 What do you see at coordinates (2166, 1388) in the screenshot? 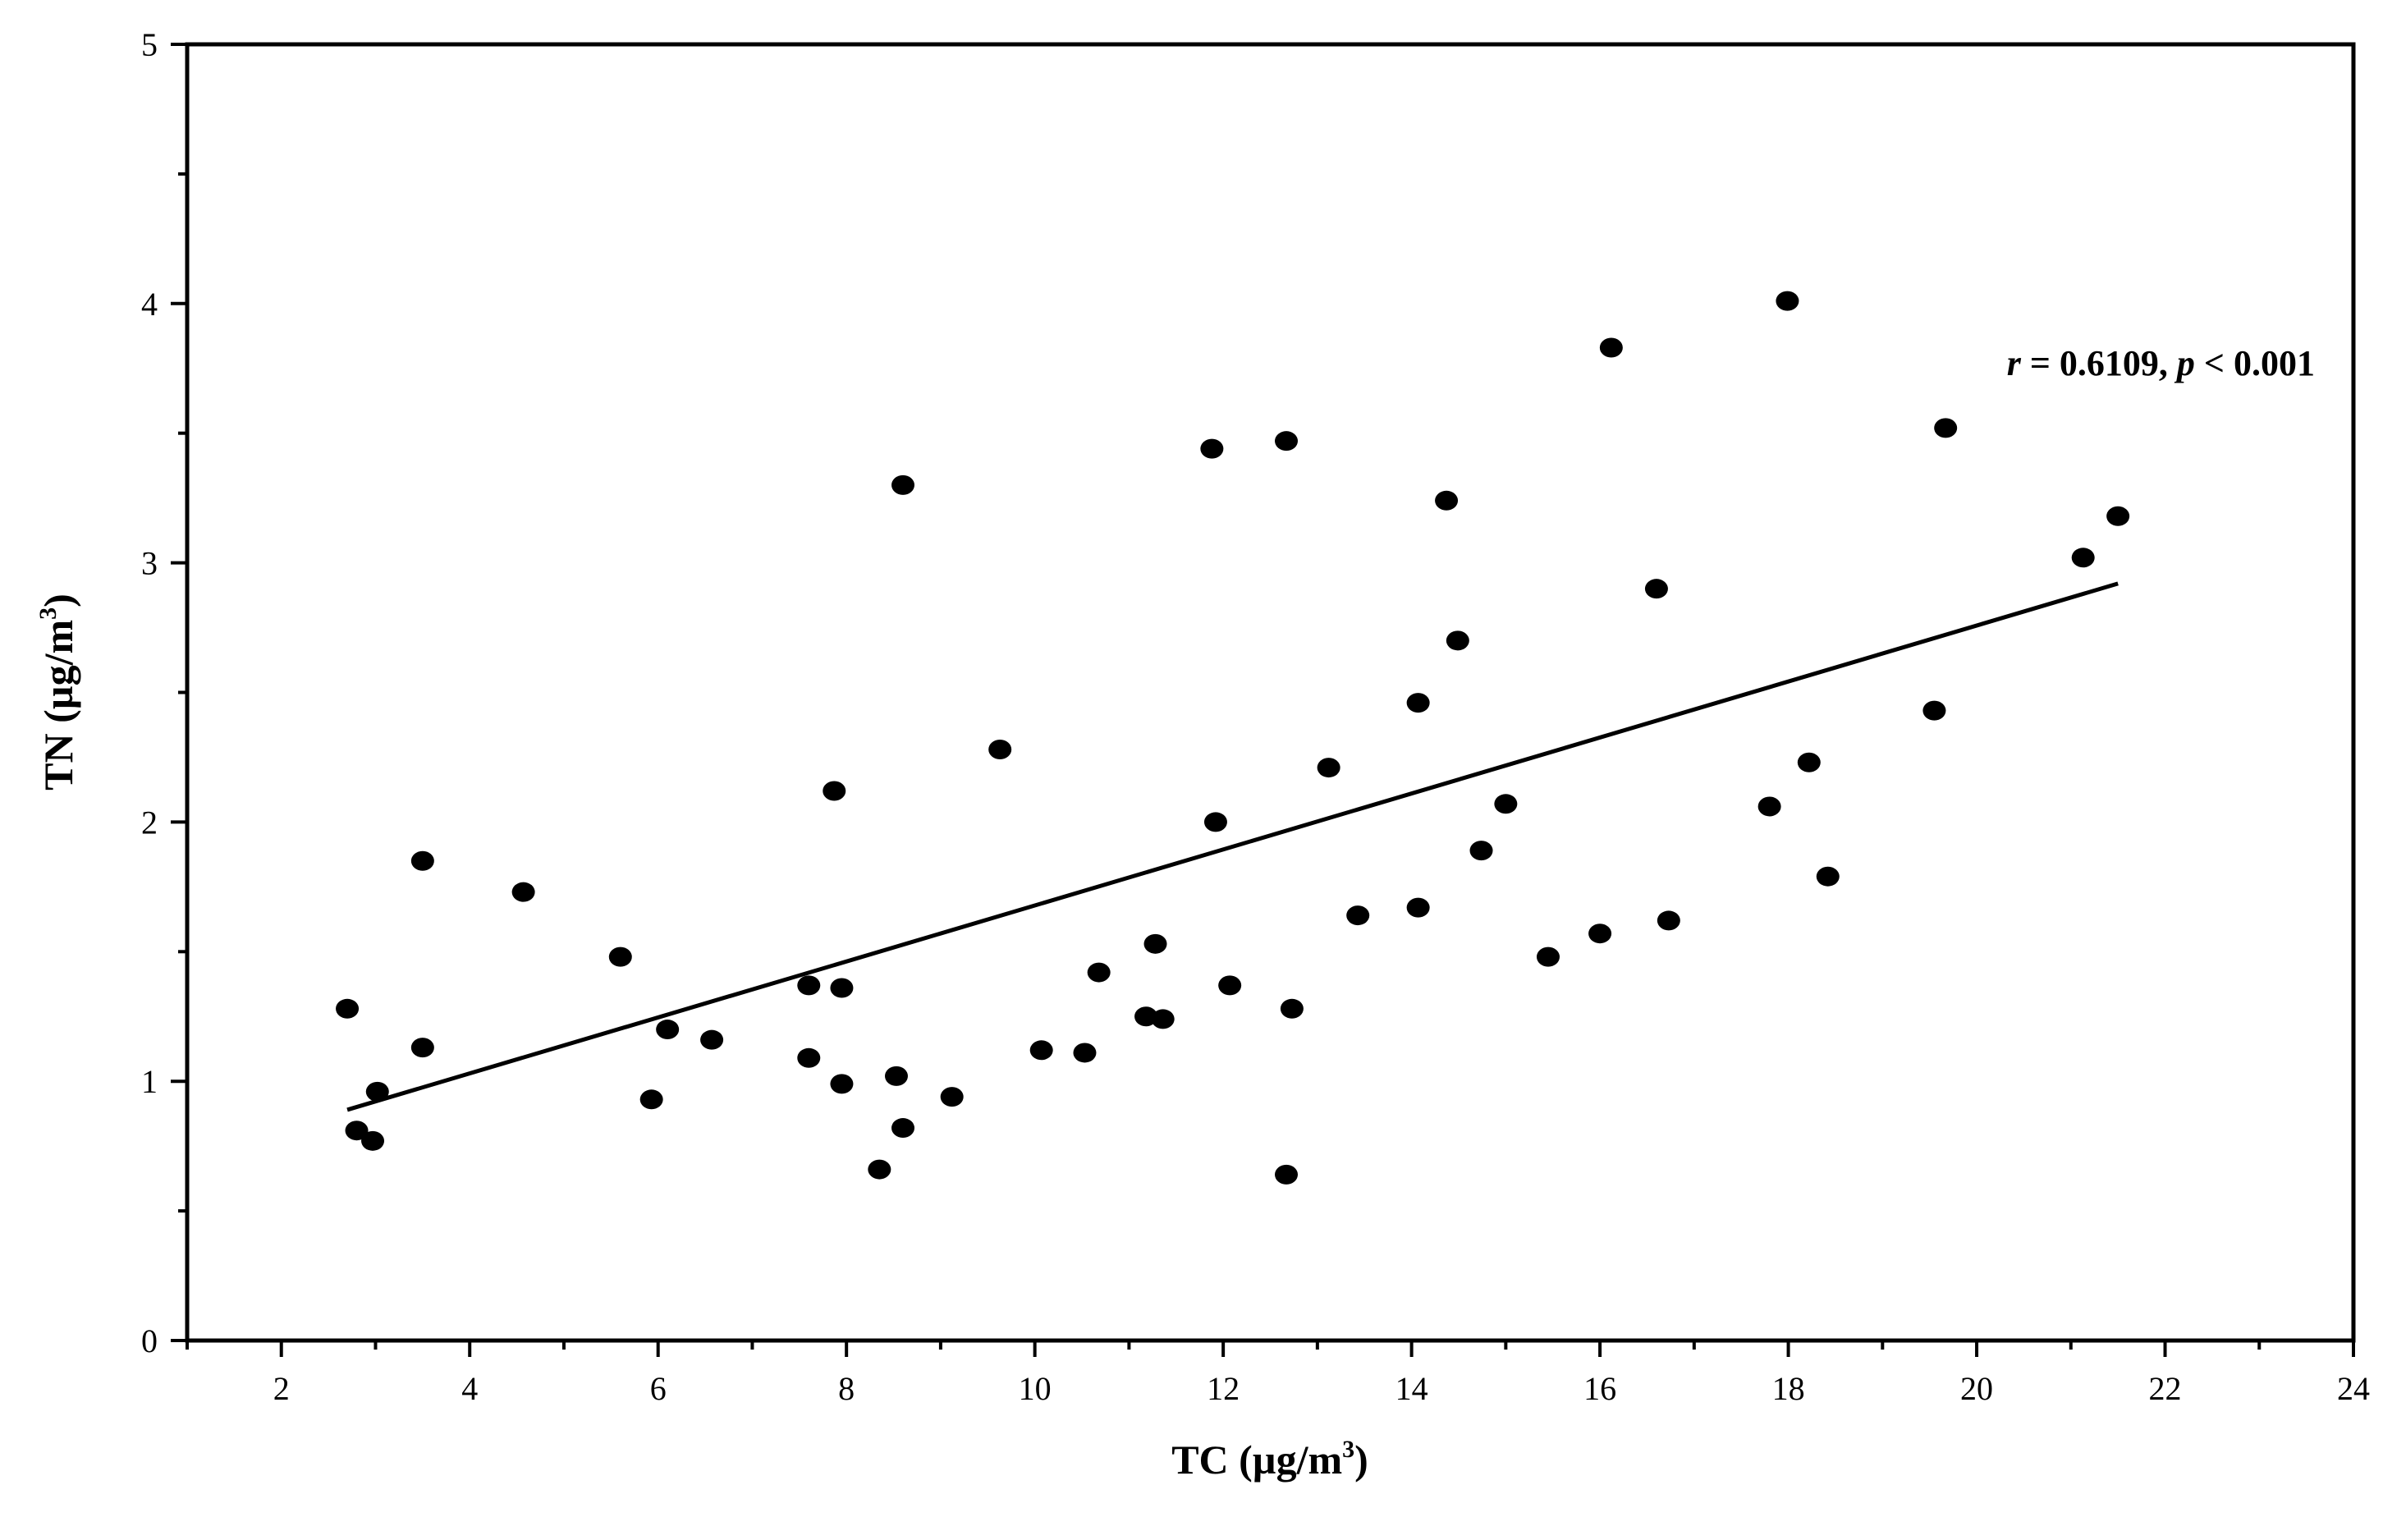
I see `x-tick-label: 22` at bounding box center [2166, 1388].